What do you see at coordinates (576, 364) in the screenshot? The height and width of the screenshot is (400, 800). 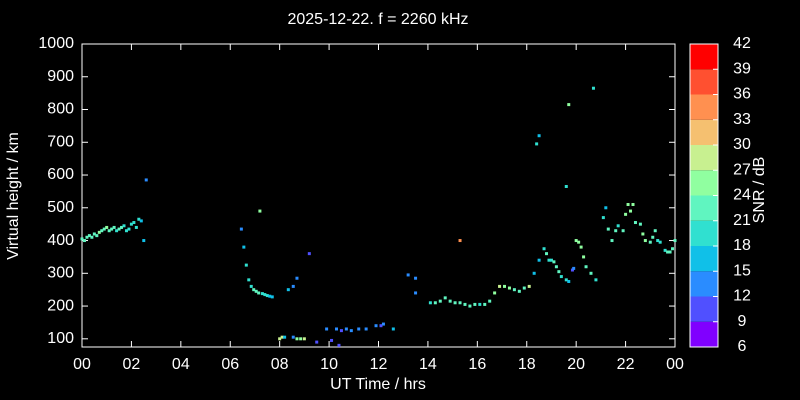 I see `x-tick-label: 20` at bounding box center [576, 364].